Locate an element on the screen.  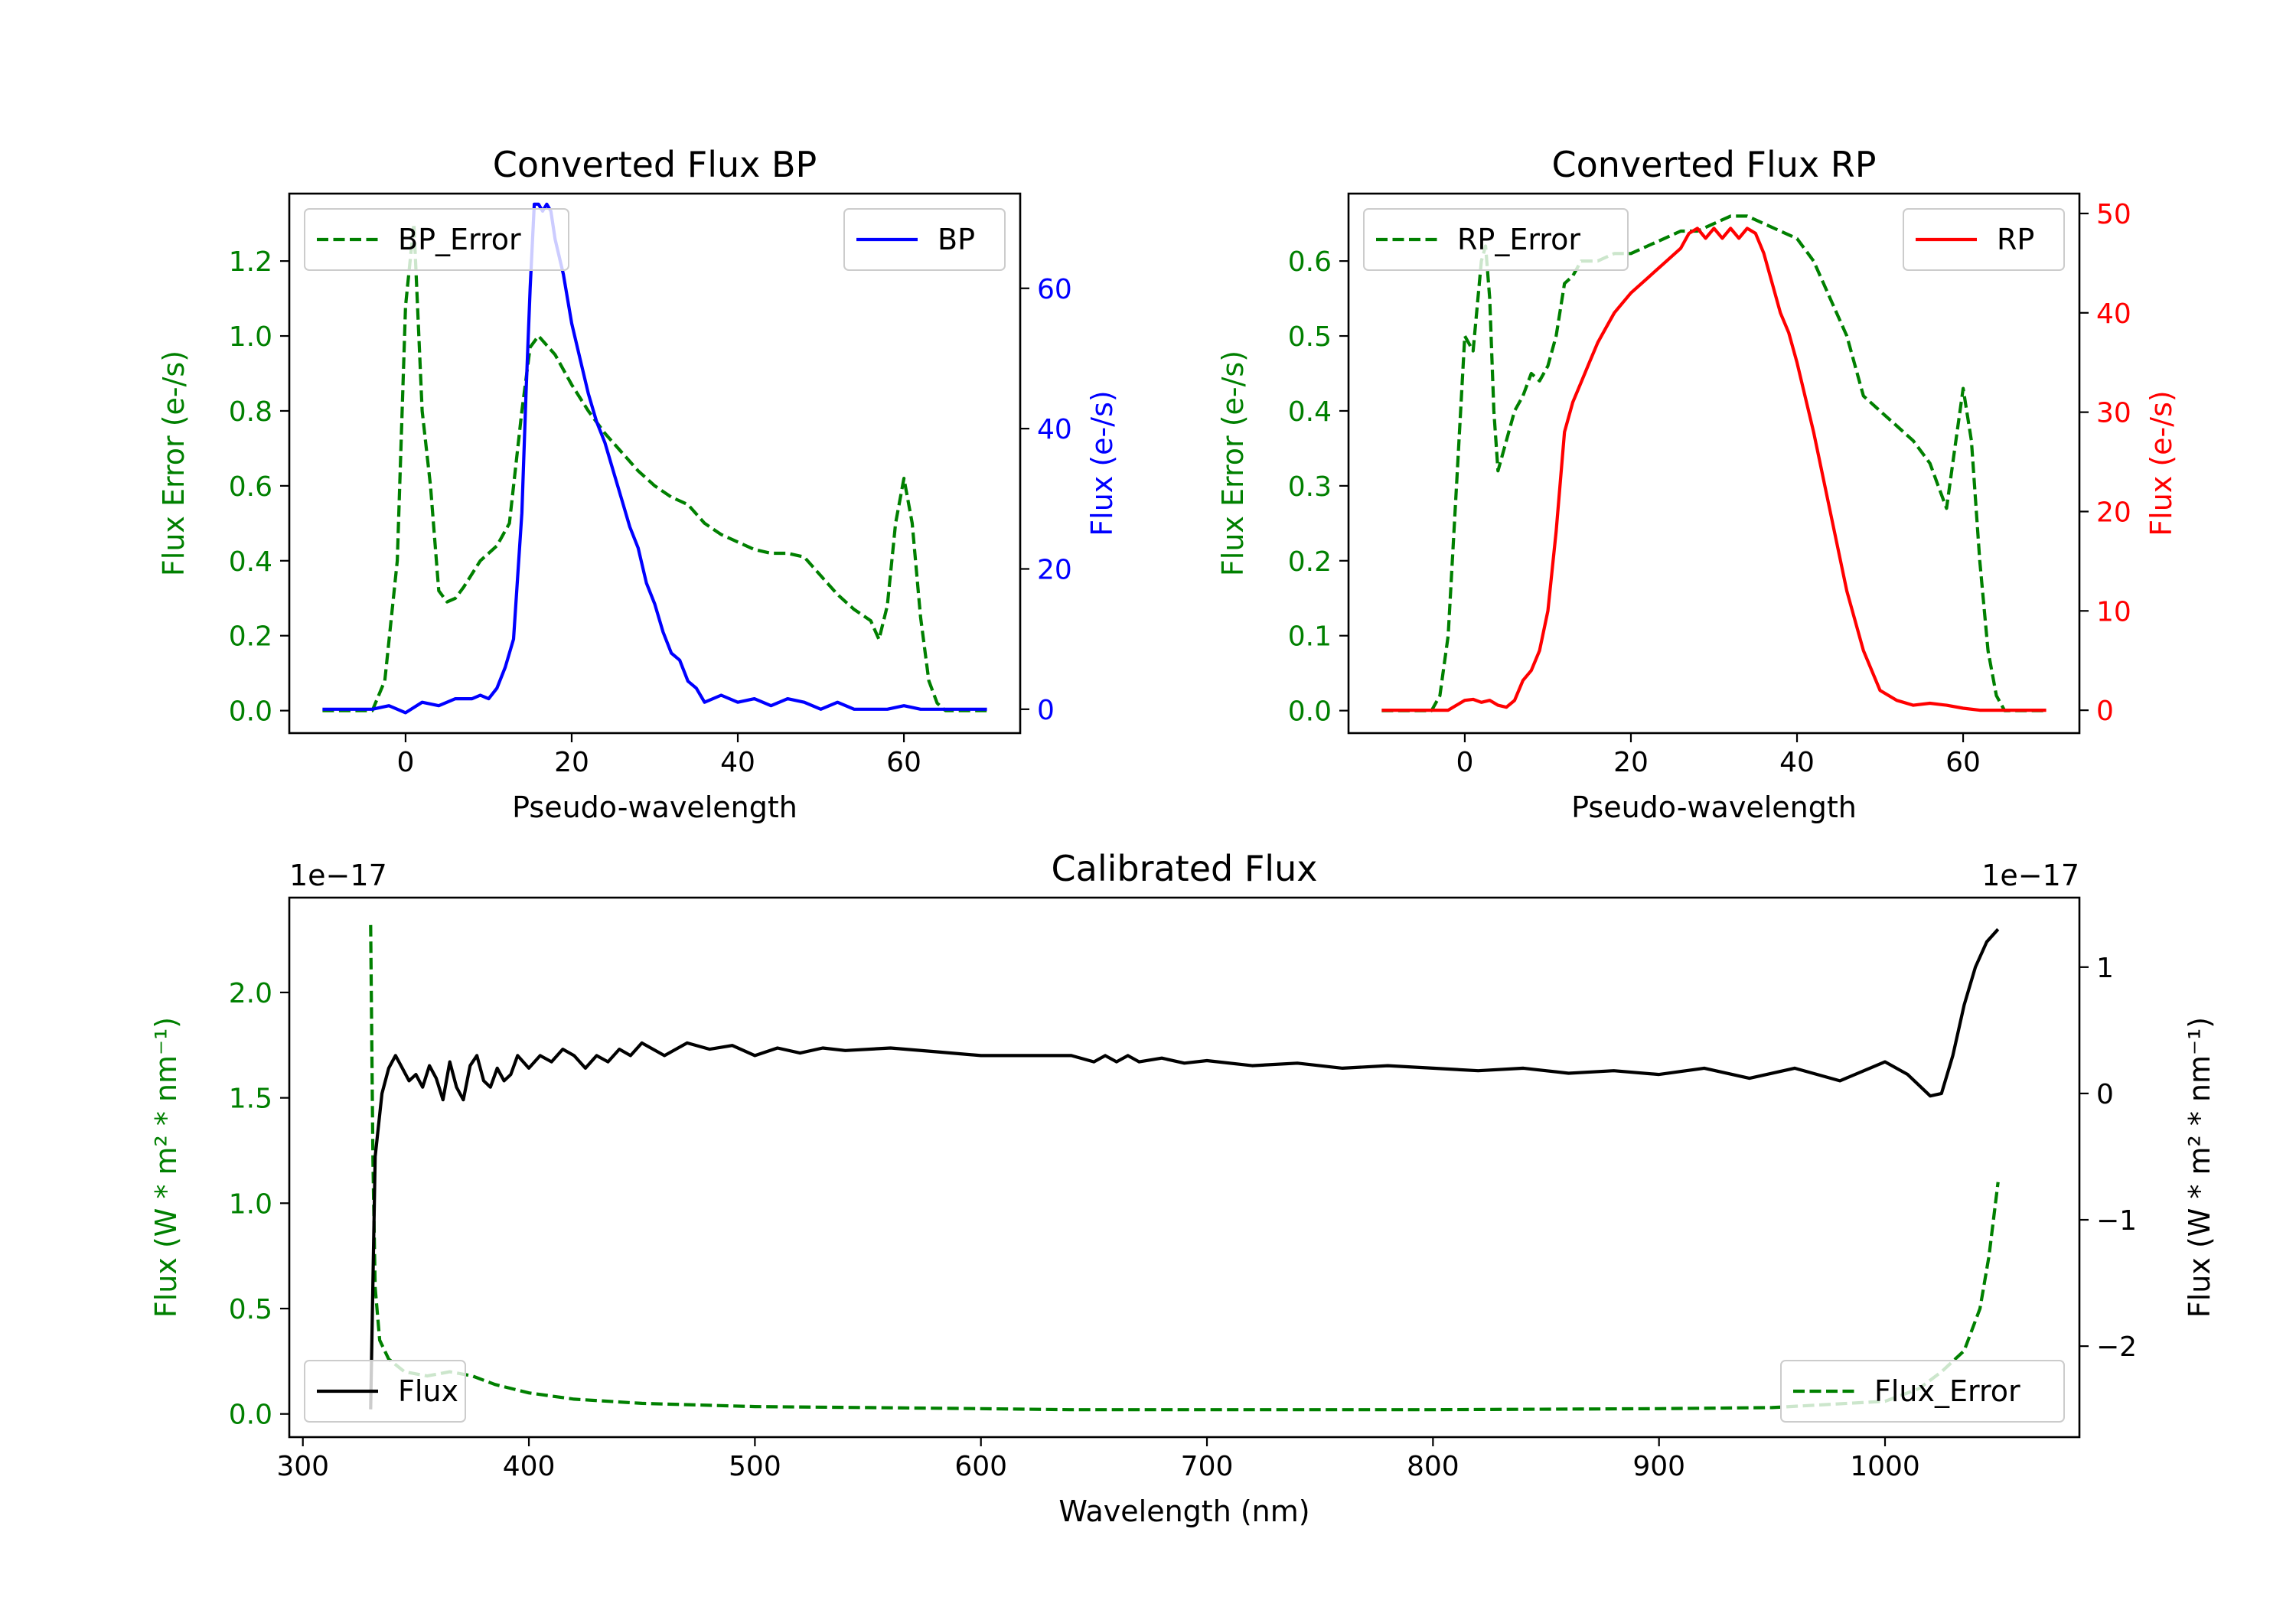
y-right-tick-label: 50 is located at coordinates (2113, 214).